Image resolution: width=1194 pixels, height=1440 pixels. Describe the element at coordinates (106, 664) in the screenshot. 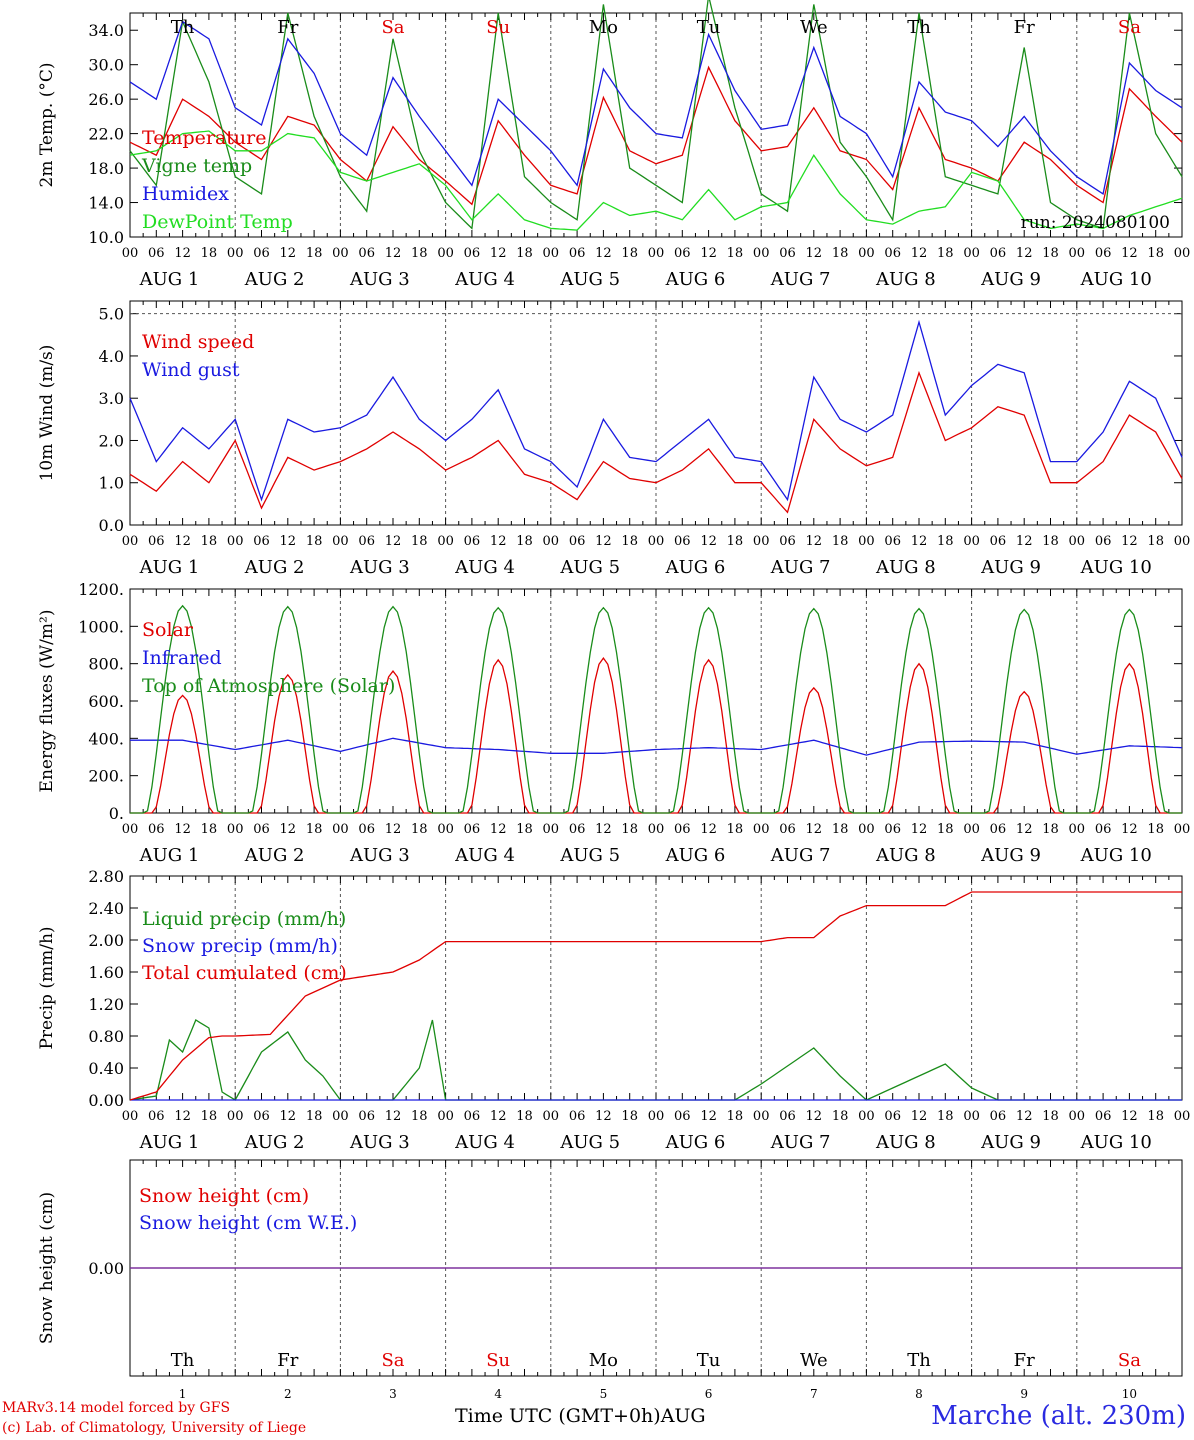

I see `y-tick-label: 800.` at that location.